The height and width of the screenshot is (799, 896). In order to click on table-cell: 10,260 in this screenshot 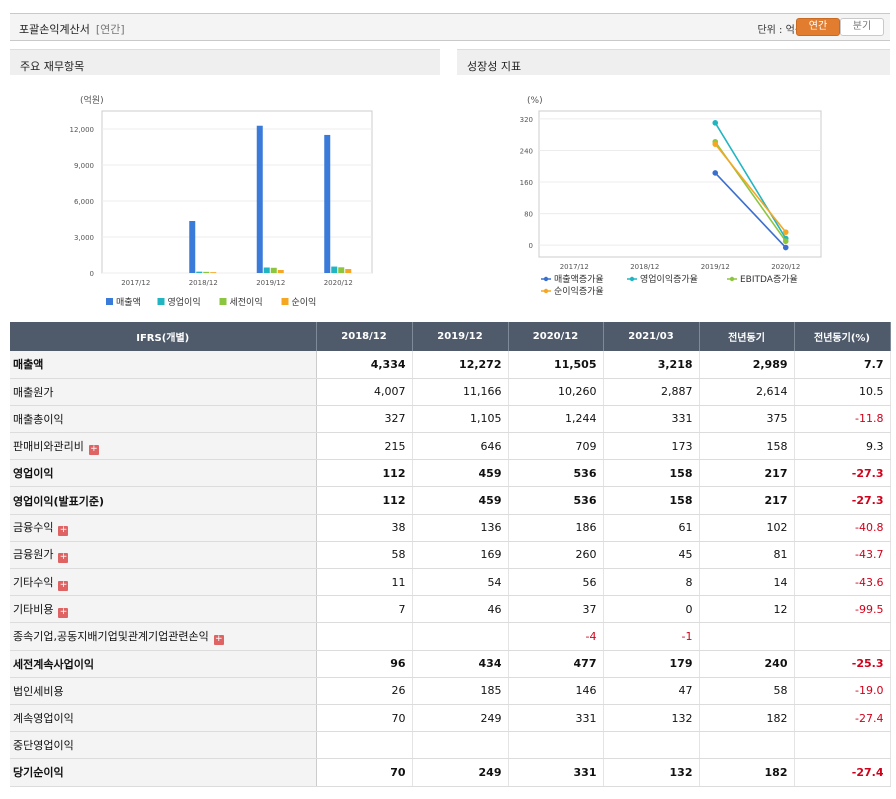, I will do `click(556, 392)`.